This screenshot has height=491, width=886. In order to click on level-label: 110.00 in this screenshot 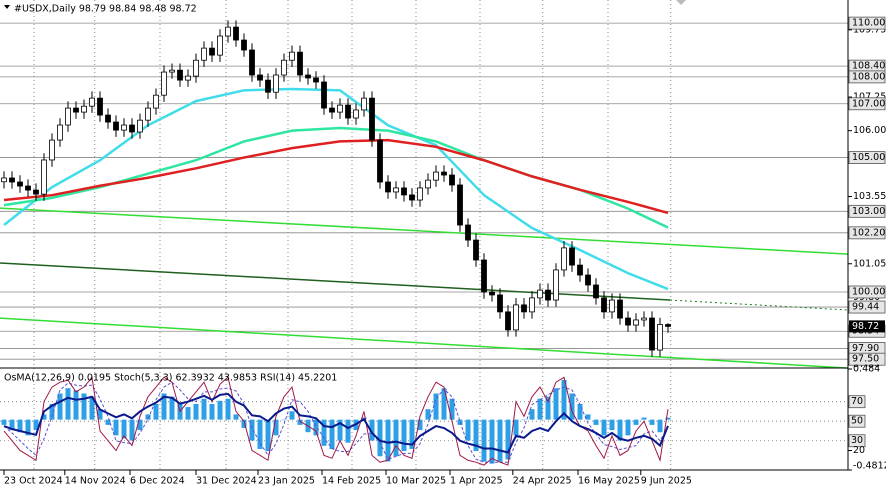, I will do `click(868, 23)`.